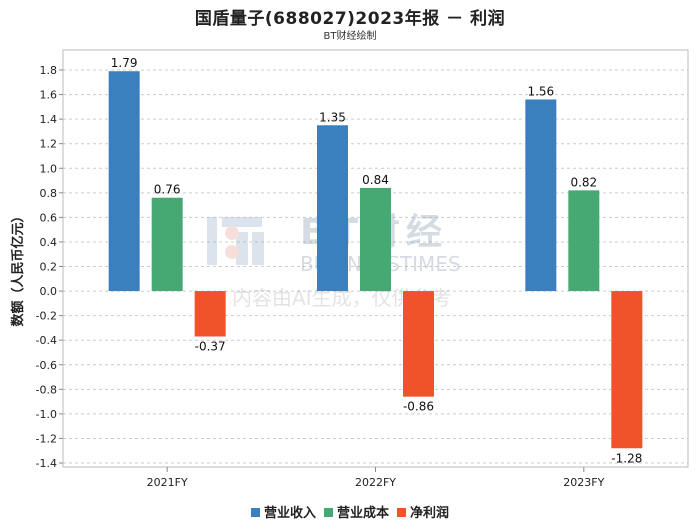 The image size is (700, 524). I want to click on y-tick-label: 1.8, so click(49, 70).